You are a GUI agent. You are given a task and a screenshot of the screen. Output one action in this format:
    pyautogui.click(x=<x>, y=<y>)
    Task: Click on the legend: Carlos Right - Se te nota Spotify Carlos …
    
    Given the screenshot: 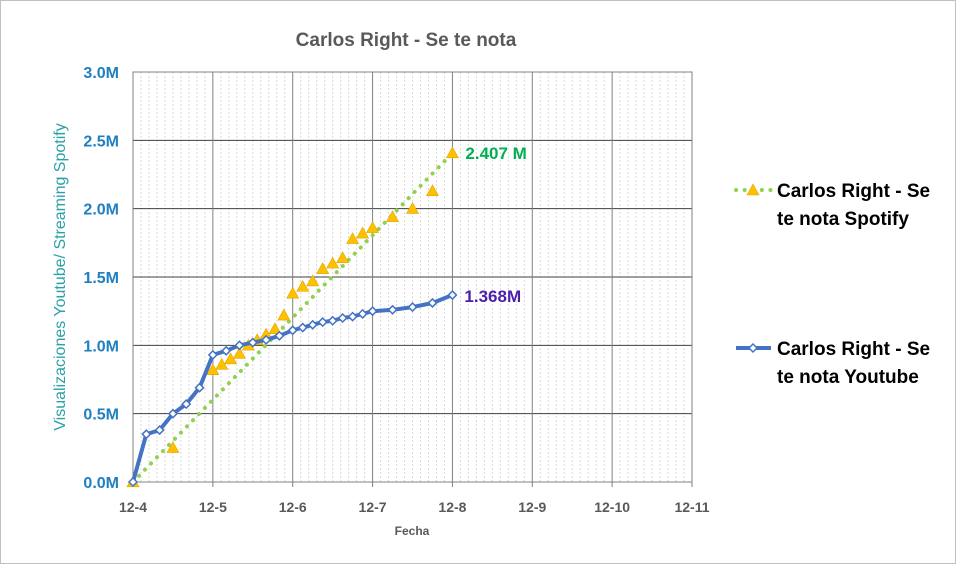 What is the action you would take?
    pyautogui.click(x=832, y=284)
    